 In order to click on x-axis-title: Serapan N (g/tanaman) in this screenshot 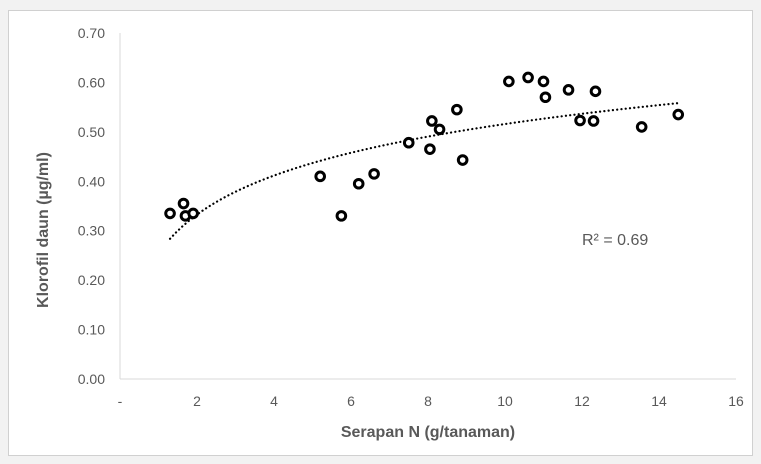, I will do `click(428, 432)`.